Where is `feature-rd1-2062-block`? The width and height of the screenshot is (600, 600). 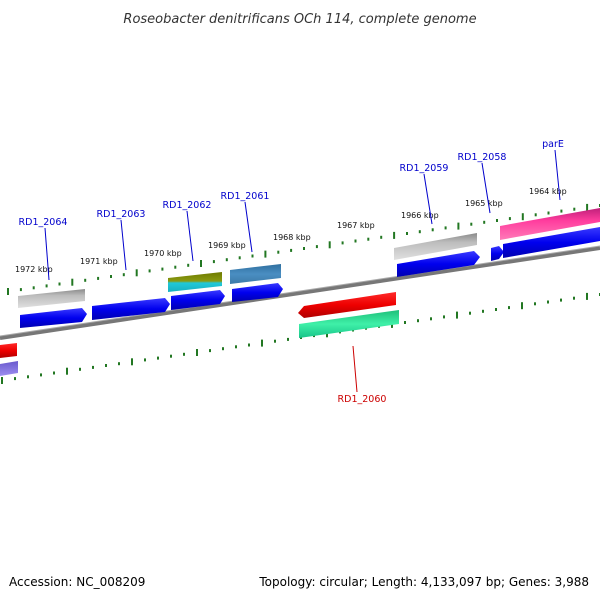 feature-rd1-2062-block is located at coordinates (195, 282).